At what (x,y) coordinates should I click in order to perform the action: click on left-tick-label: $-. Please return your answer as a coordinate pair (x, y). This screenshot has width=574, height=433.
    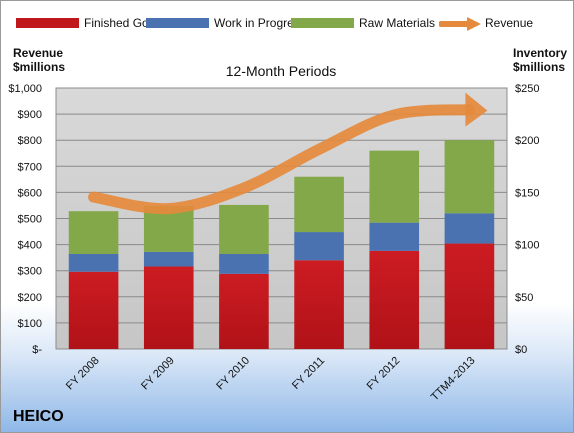
    Looking at the image, I should click on (37, 350).